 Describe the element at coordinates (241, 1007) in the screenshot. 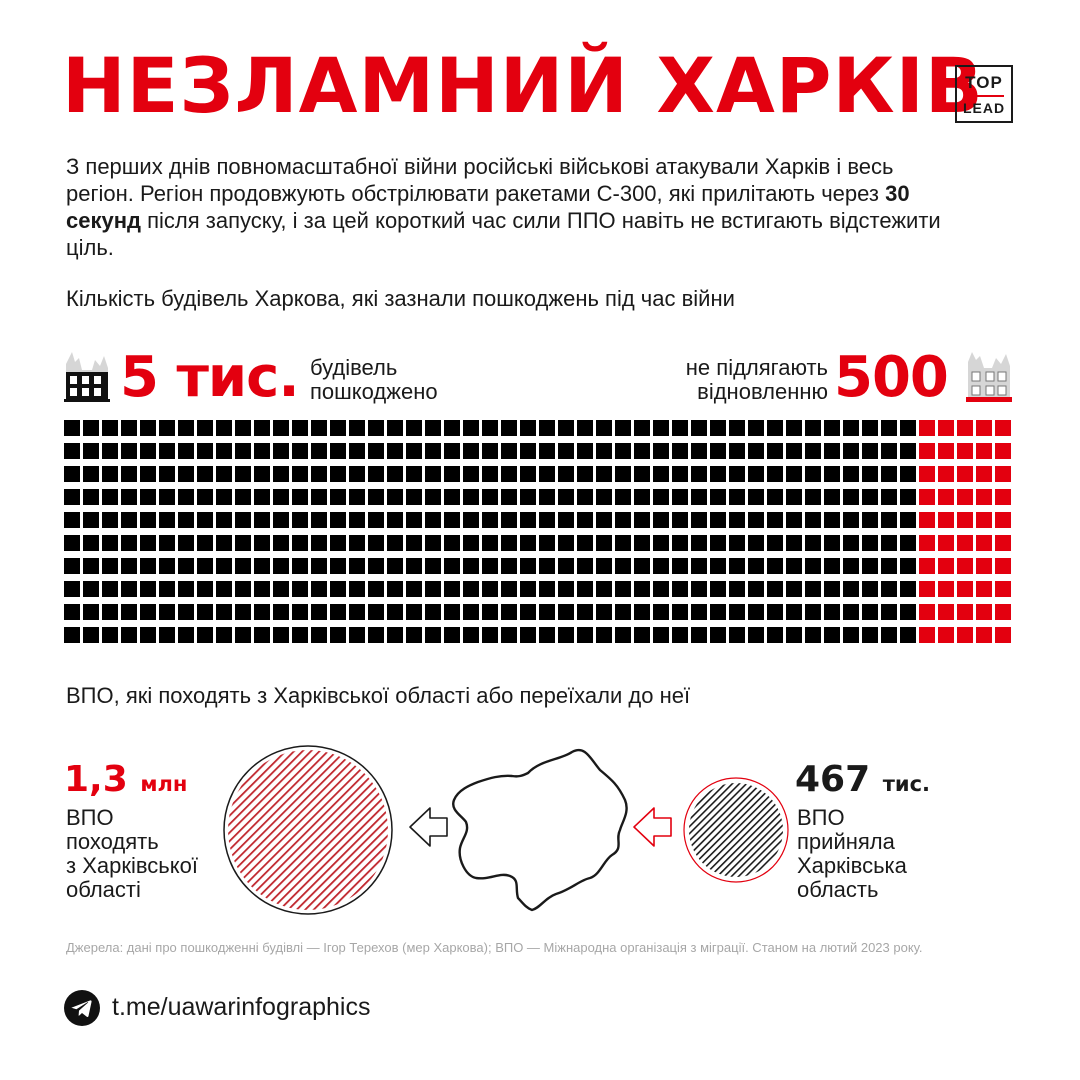

I see `telegram-link: t.me/uawarinfographics` at that location.